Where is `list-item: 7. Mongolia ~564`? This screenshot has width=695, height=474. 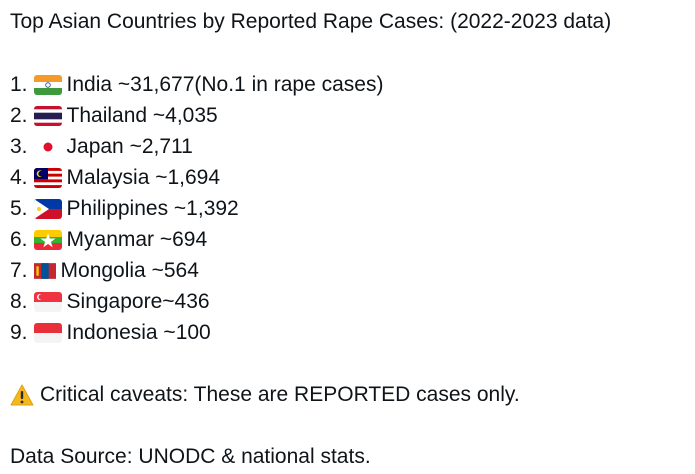 list-item: 7. Mongolia ~564 is located at coordinates (104, 270).